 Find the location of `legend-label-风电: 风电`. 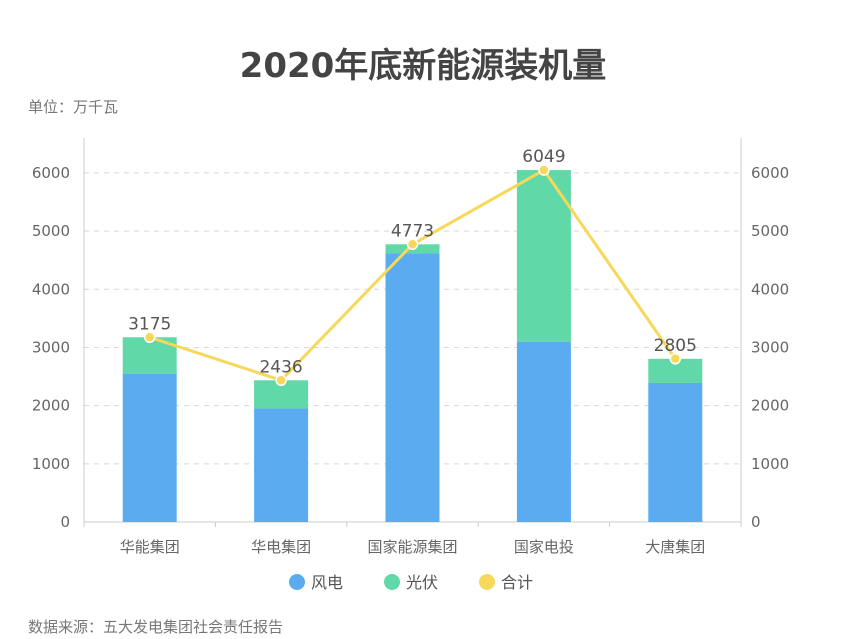

legend-label-风电: 风电 is located at coordinates (327, 582).